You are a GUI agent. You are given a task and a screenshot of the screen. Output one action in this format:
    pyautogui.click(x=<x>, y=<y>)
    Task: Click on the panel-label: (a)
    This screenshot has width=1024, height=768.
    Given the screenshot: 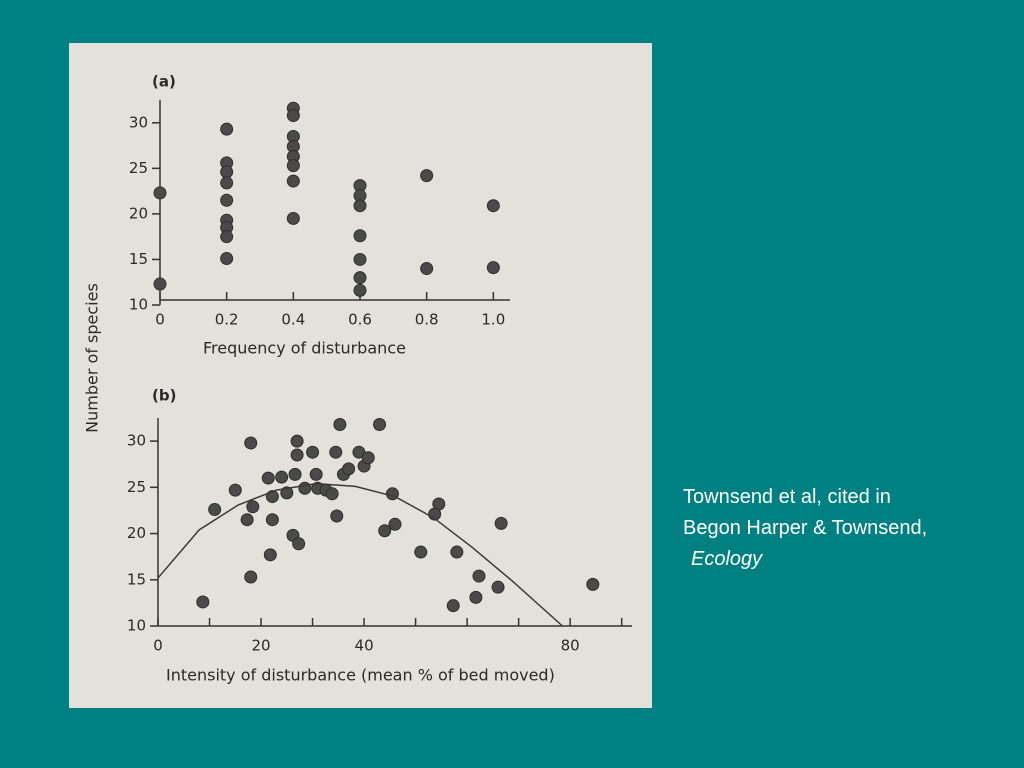 What is the action you would take?
    pyautogui.click(x=164, y=82)
    